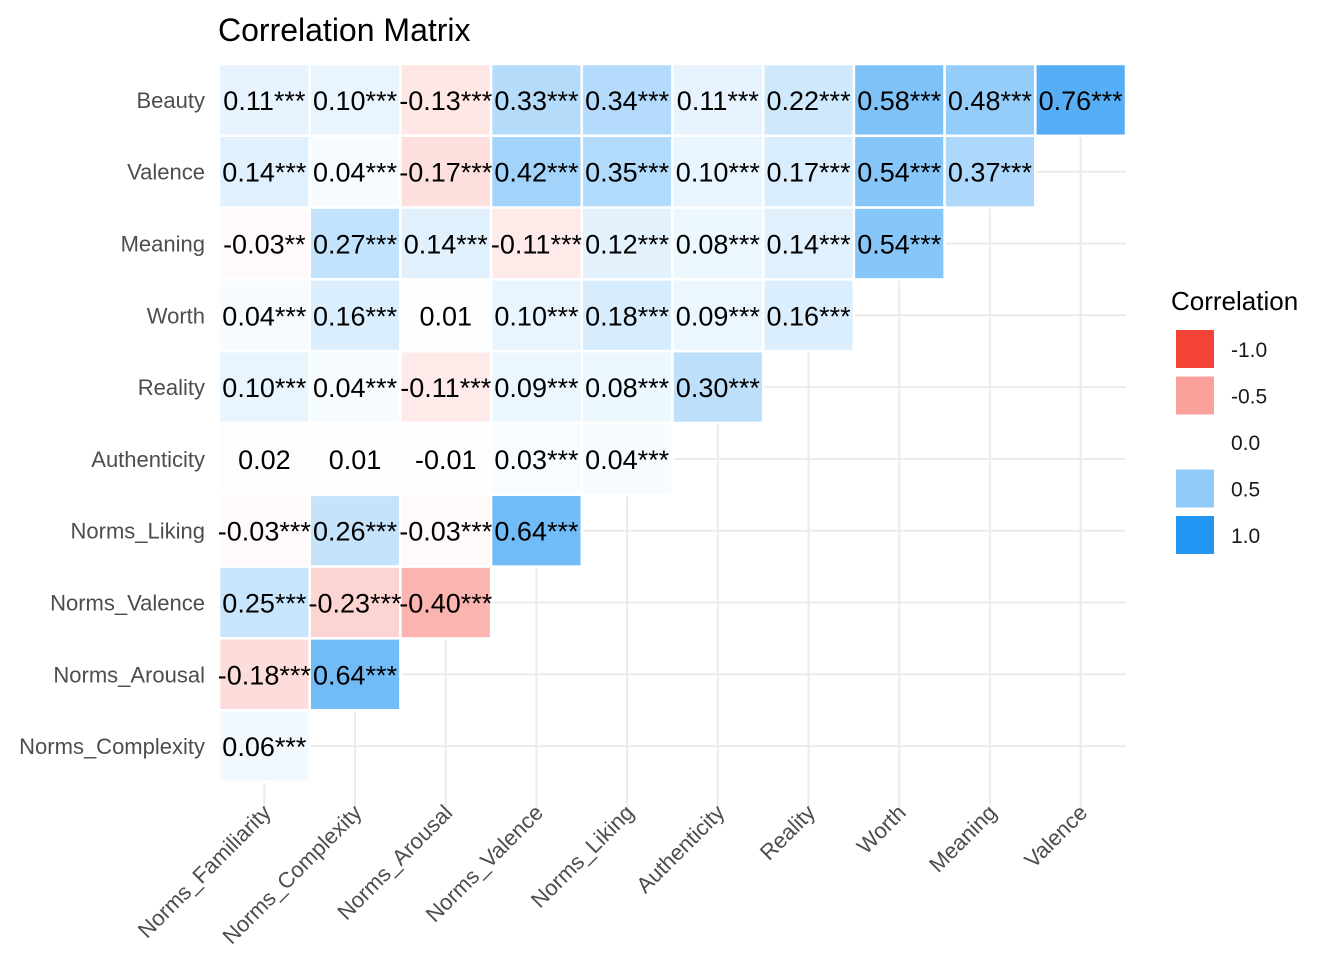 The width and height of the screenshot is (1344, 960). What do you see at coordinates (1245, 490) in the screenshot?
I see `legend-label: 0.5` at bounding box center [1245, 490].